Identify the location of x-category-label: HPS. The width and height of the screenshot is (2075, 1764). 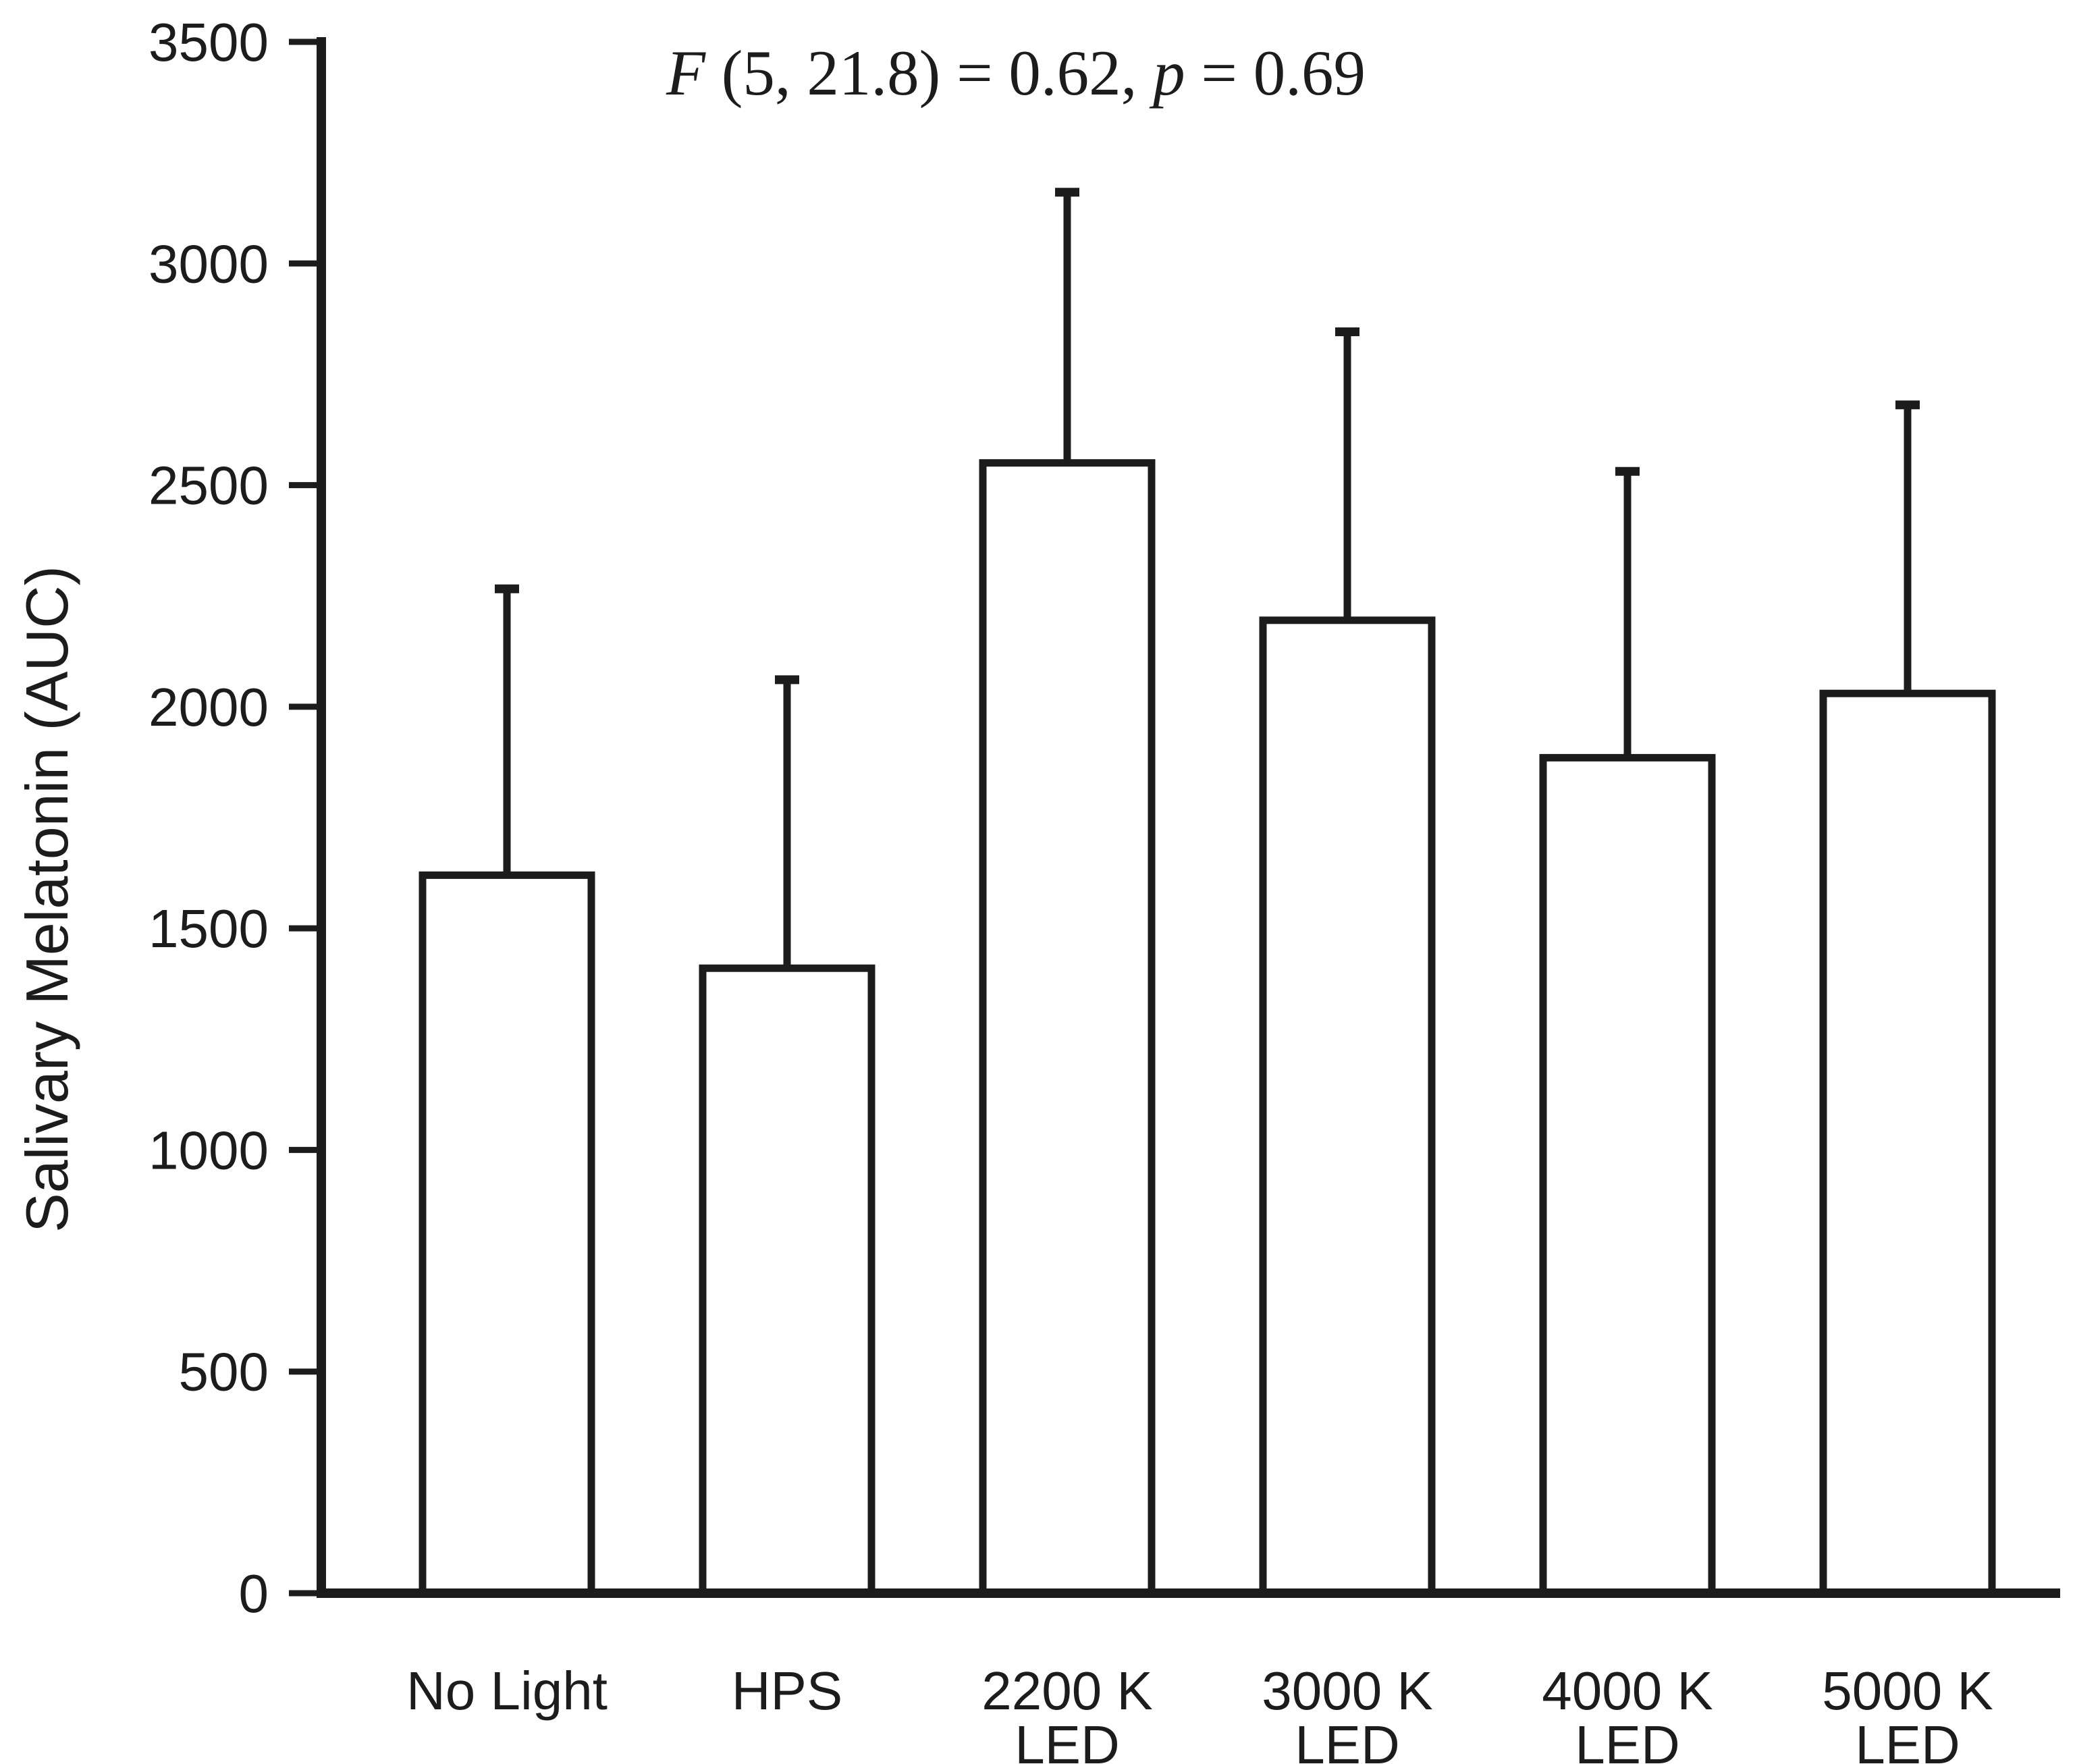
(787, 1691).